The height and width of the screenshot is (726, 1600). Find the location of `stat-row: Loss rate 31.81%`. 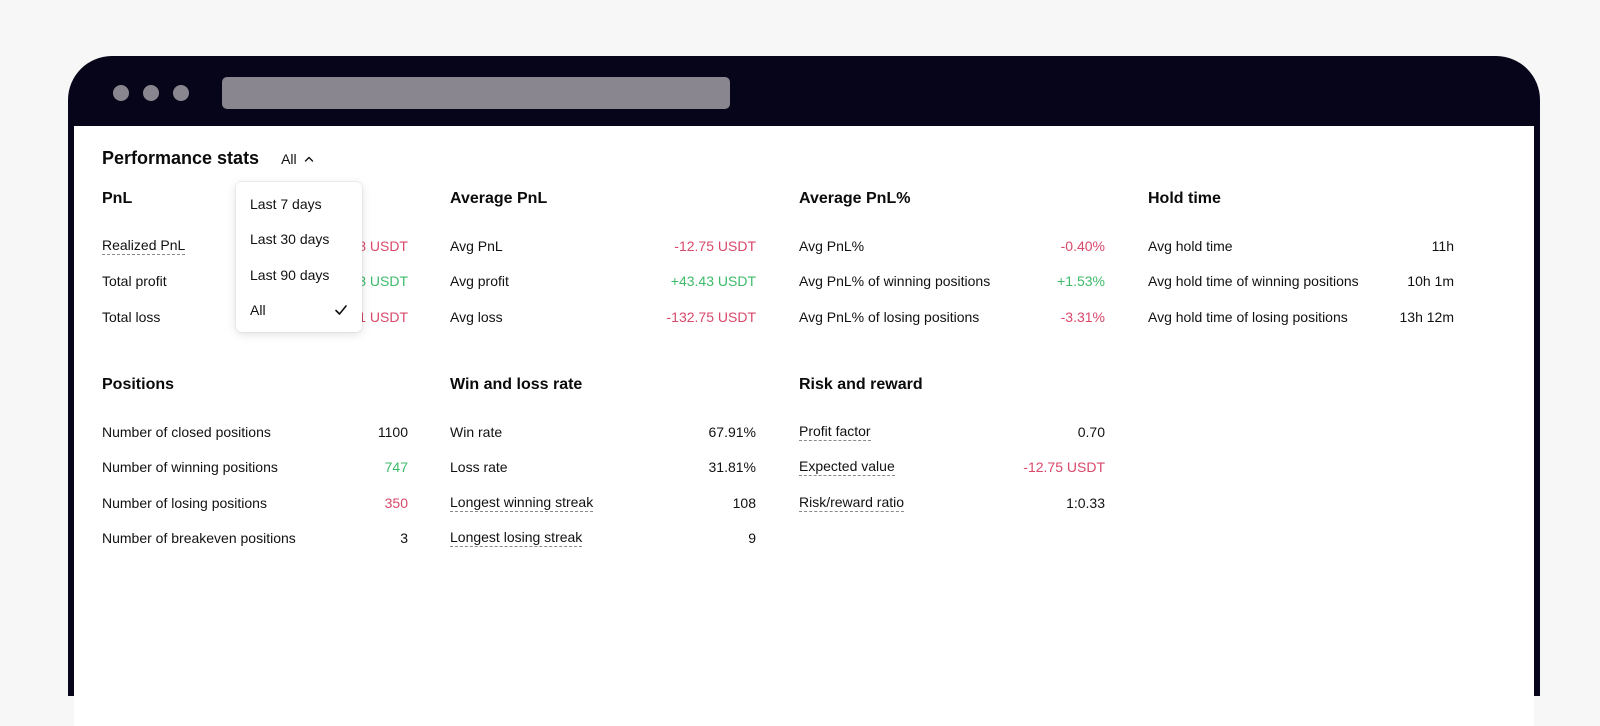

stat-row: Loss rate 31.81% is located at coordinates (603, 468).